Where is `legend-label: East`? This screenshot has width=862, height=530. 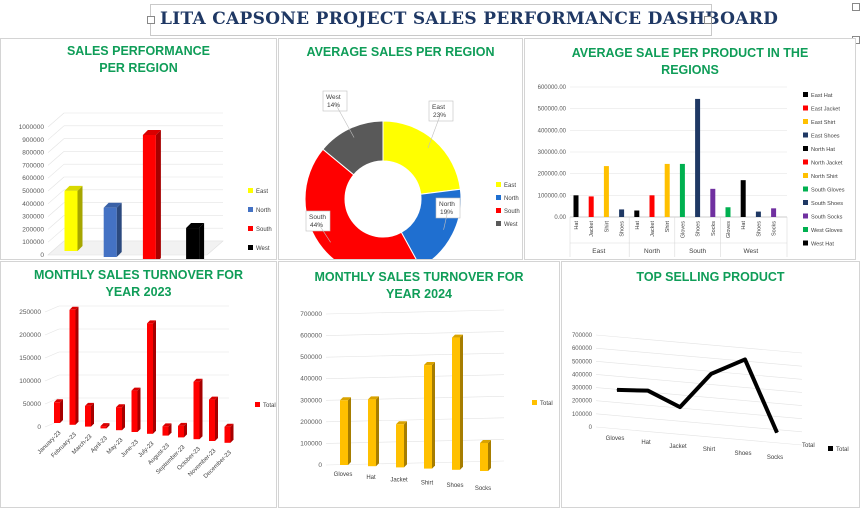 legend-label: East is located at coordinates (510, 186).